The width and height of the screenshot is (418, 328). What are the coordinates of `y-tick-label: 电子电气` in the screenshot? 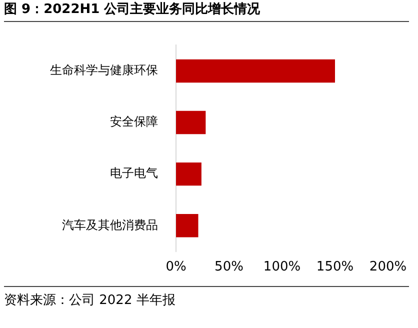 It's located at (134, 173).